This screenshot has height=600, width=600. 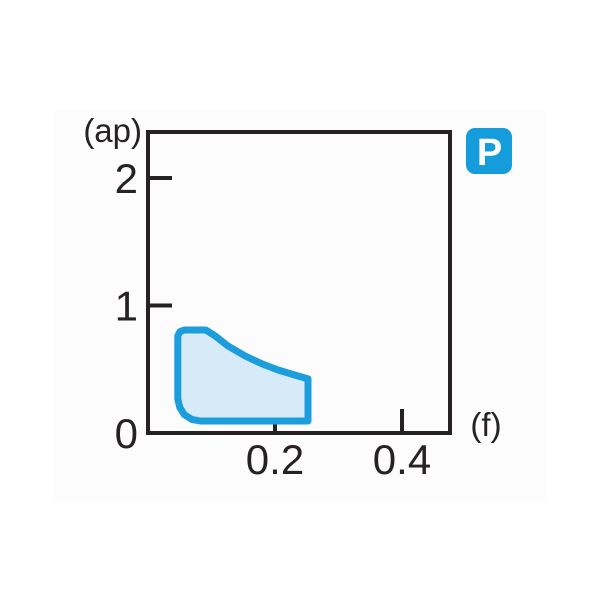 I want to click on x-tick-label: 0.2, so click(x=275, y=459).